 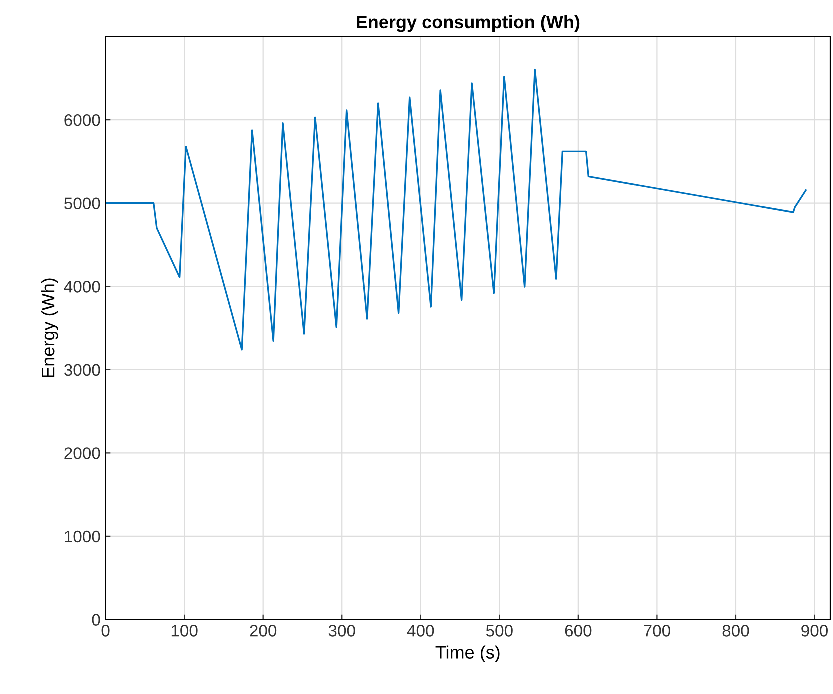 What do you see at coordinates (82, 287) in the screenshot?
I see `y-tick-label: 4000` at bounding box center [82, 287].